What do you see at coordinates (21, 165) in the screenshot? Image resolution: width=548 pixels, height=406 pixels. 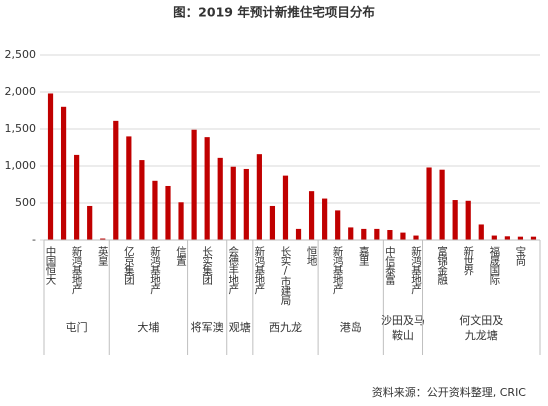 I see `y-tick-label: 1,000` at bounding box center [21, 165].